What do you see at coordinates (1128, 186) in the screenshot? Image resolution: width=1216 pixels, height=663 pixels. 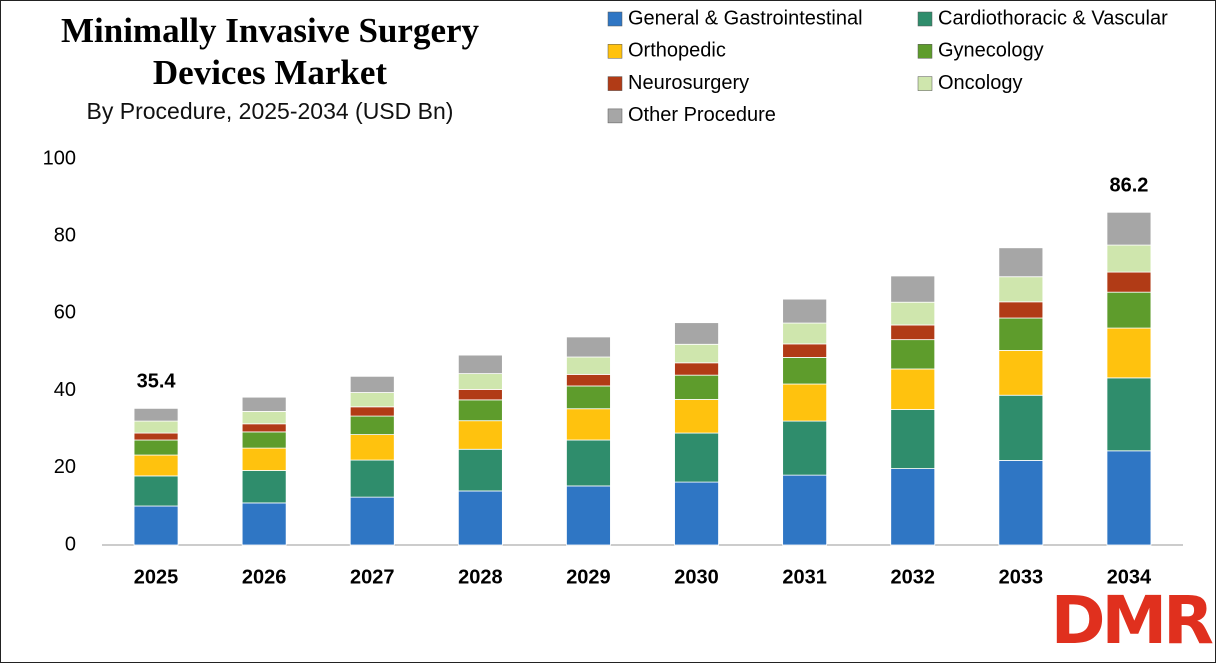 I see `total-label: 86.2` at bounding box center [1128, 186].